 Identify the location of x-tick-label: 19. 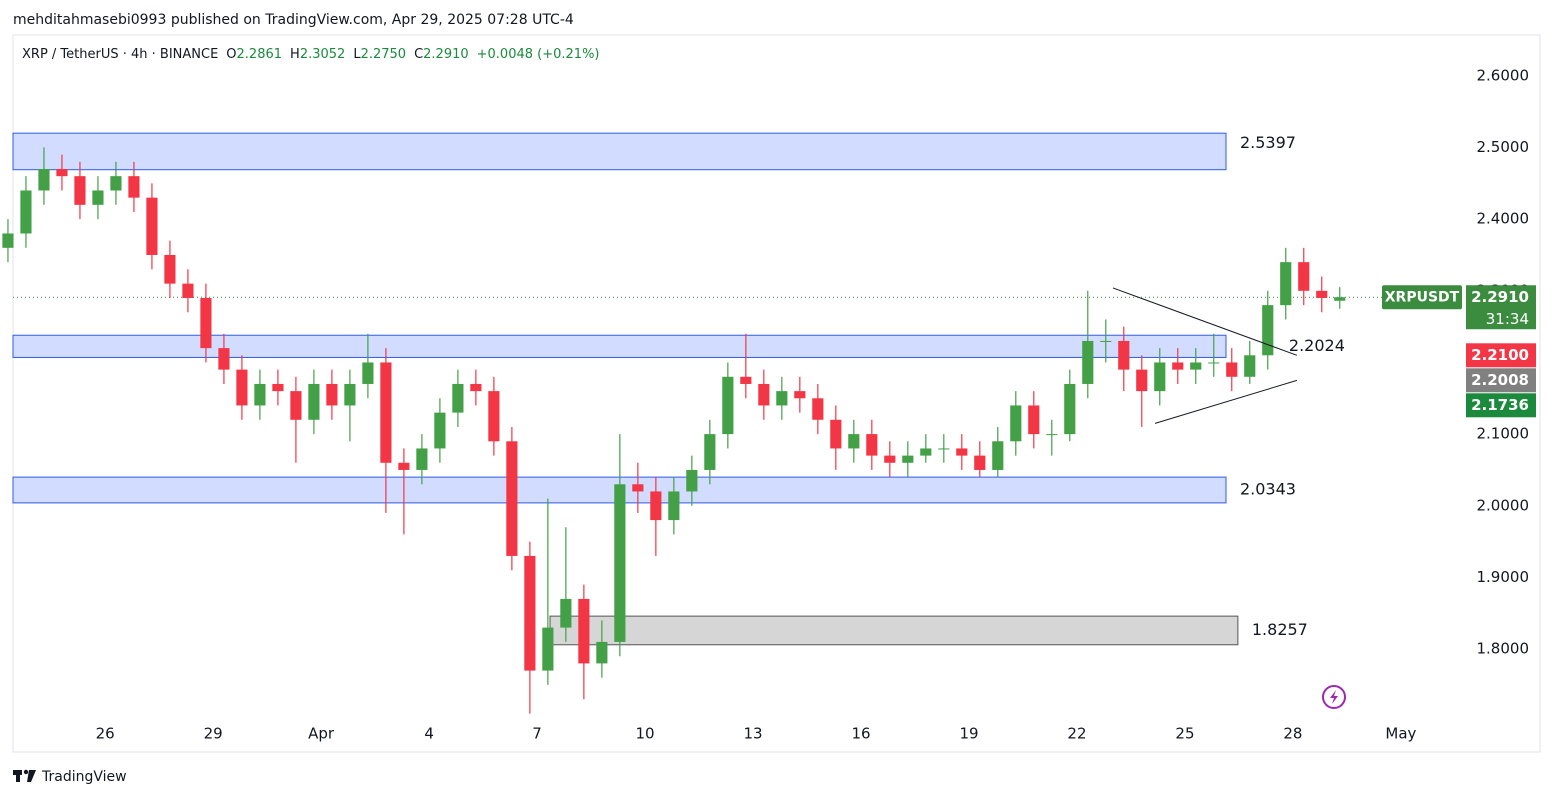
(968, 734).